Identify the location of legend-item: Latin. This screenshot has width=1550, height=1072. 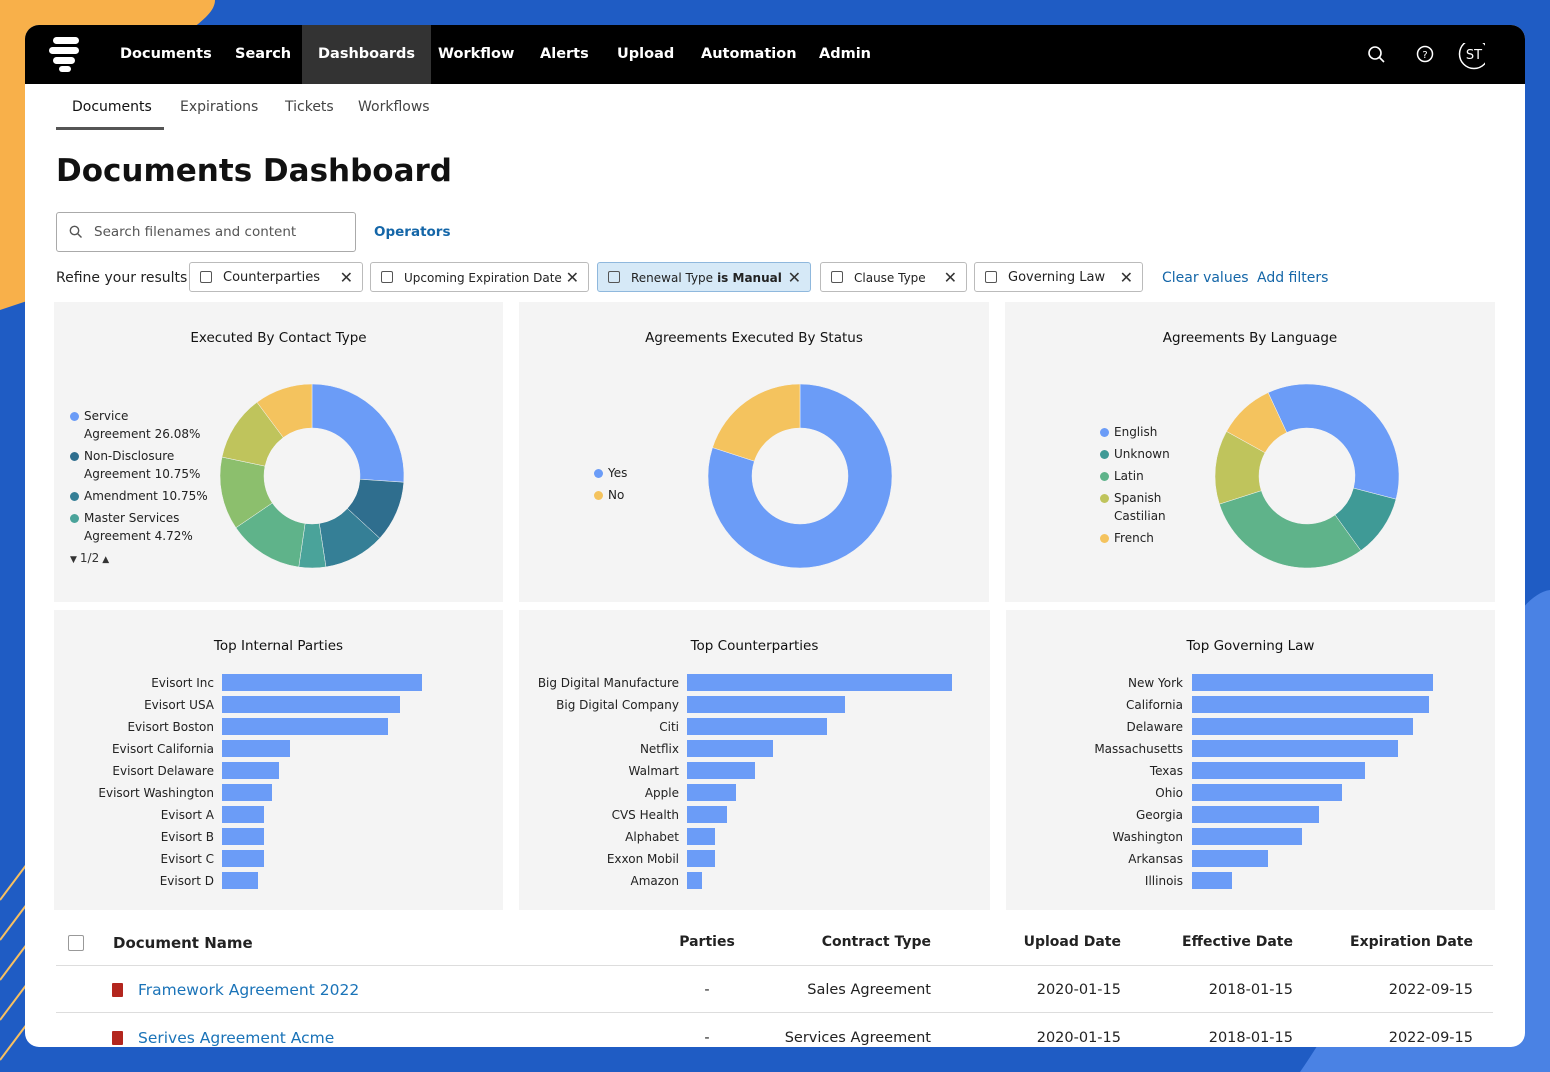
(1140, 476).